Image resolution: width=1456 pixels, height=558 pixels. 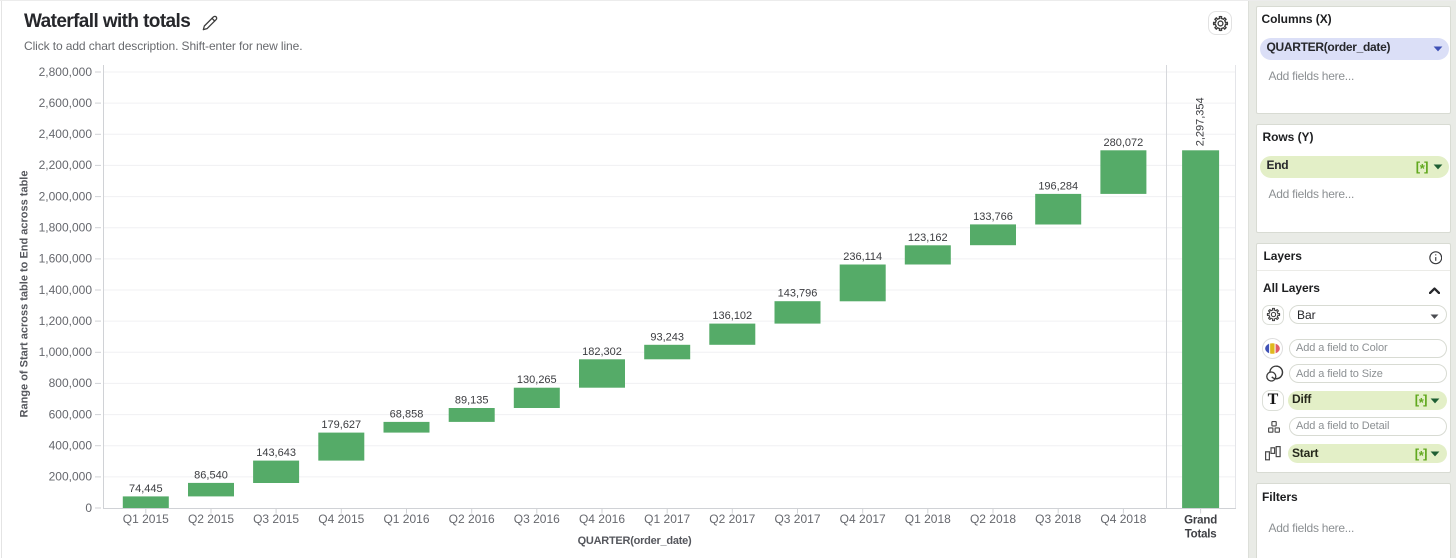 I want to click on svg-text: 89,135, so click(x=472, y=401).